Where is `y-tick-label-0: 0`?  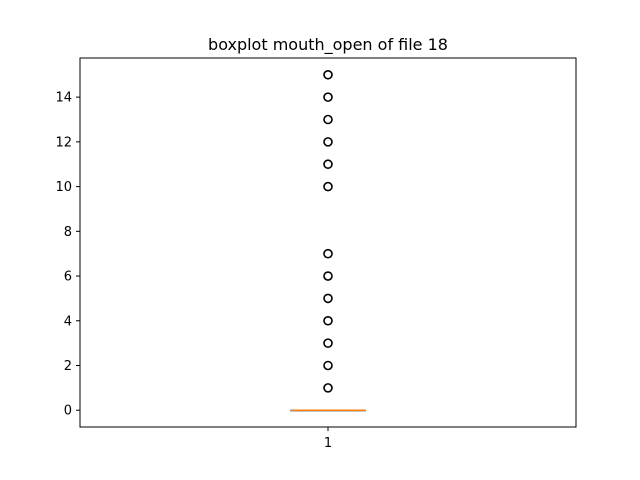 y-tick-label-0: 0 is located at coordinates (68, 411).